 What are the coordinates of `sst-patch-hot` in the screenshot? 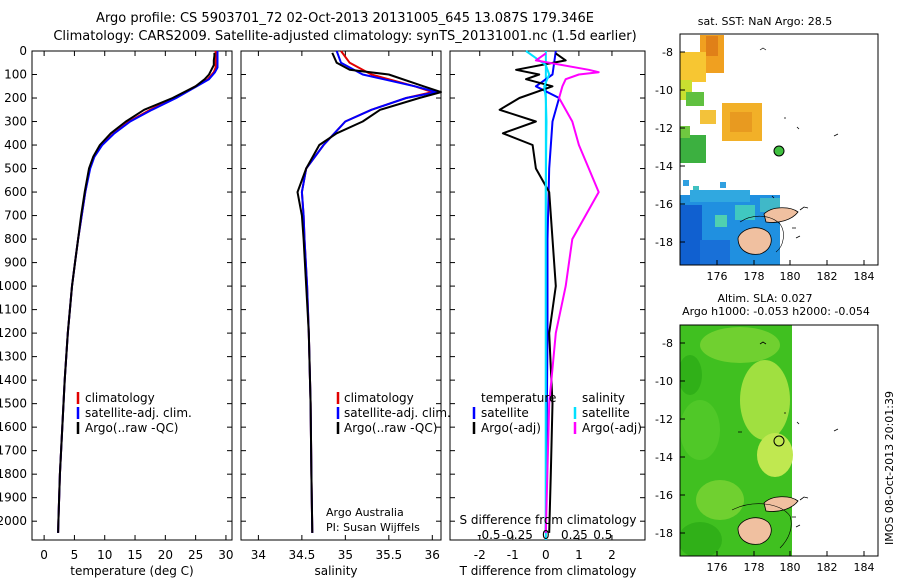 It's located at (712, 46).